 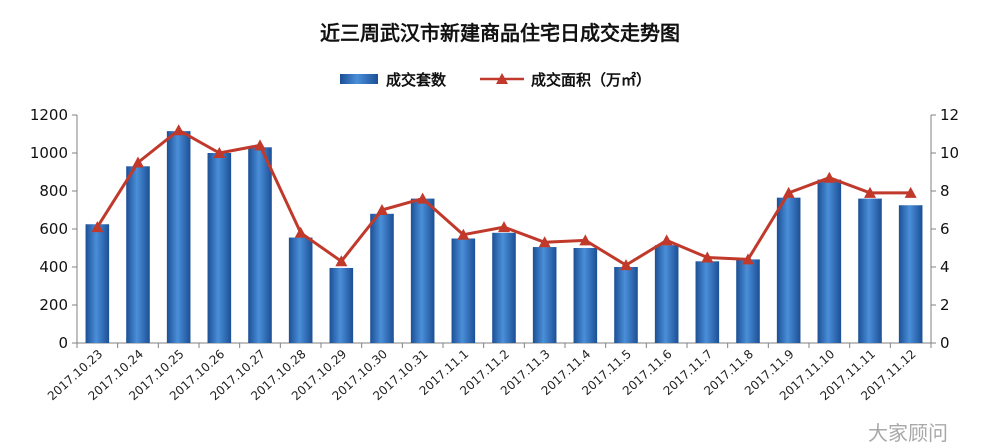 I want to click on y-left-tick-label: 400, so click(x=53, y=267).